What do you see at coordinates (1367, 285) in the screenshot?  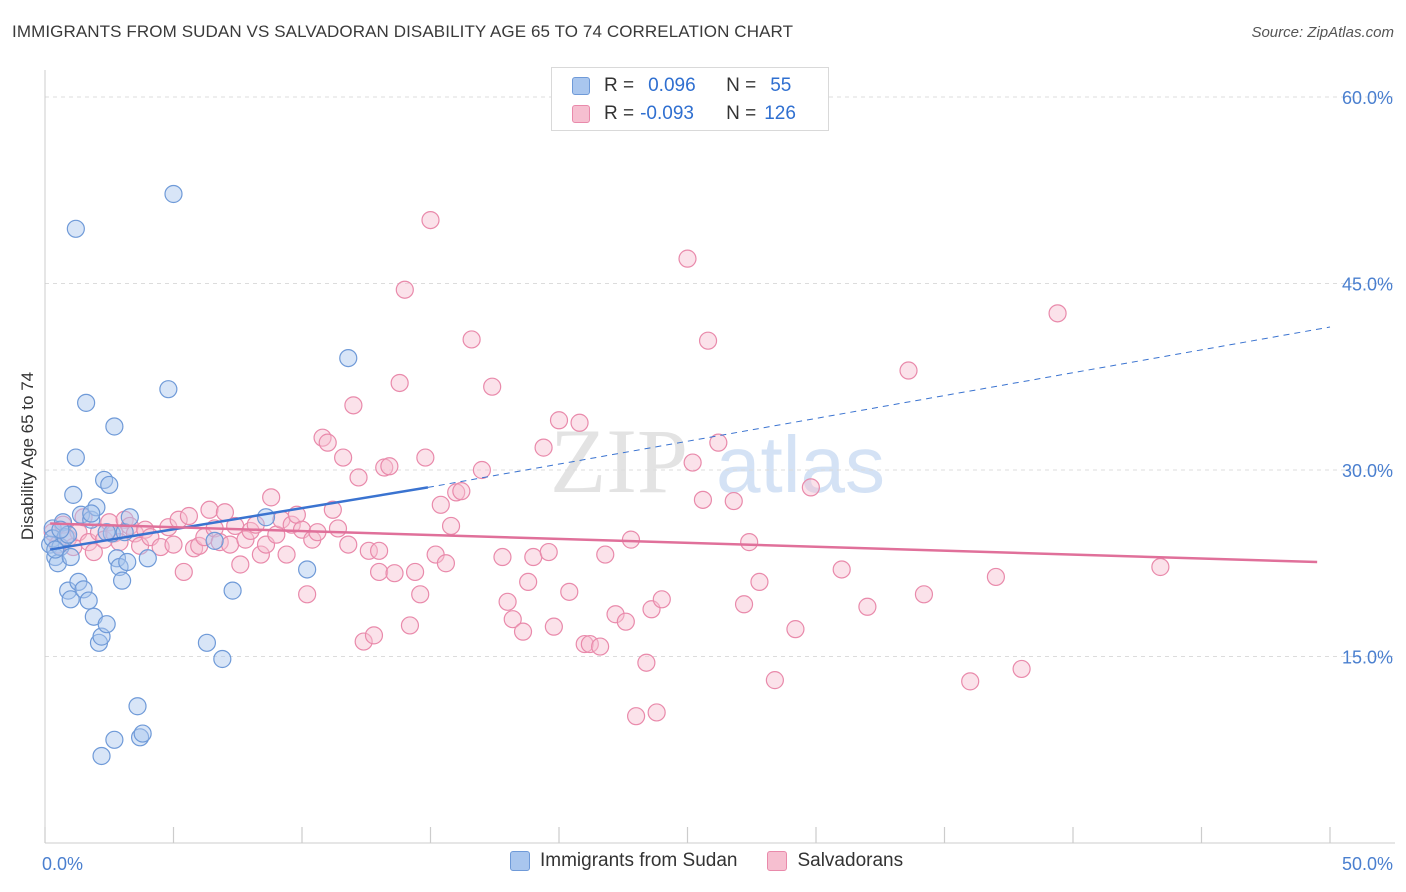 I see `y-tick-label: 45.0%` at bounding box center [1367, 285].